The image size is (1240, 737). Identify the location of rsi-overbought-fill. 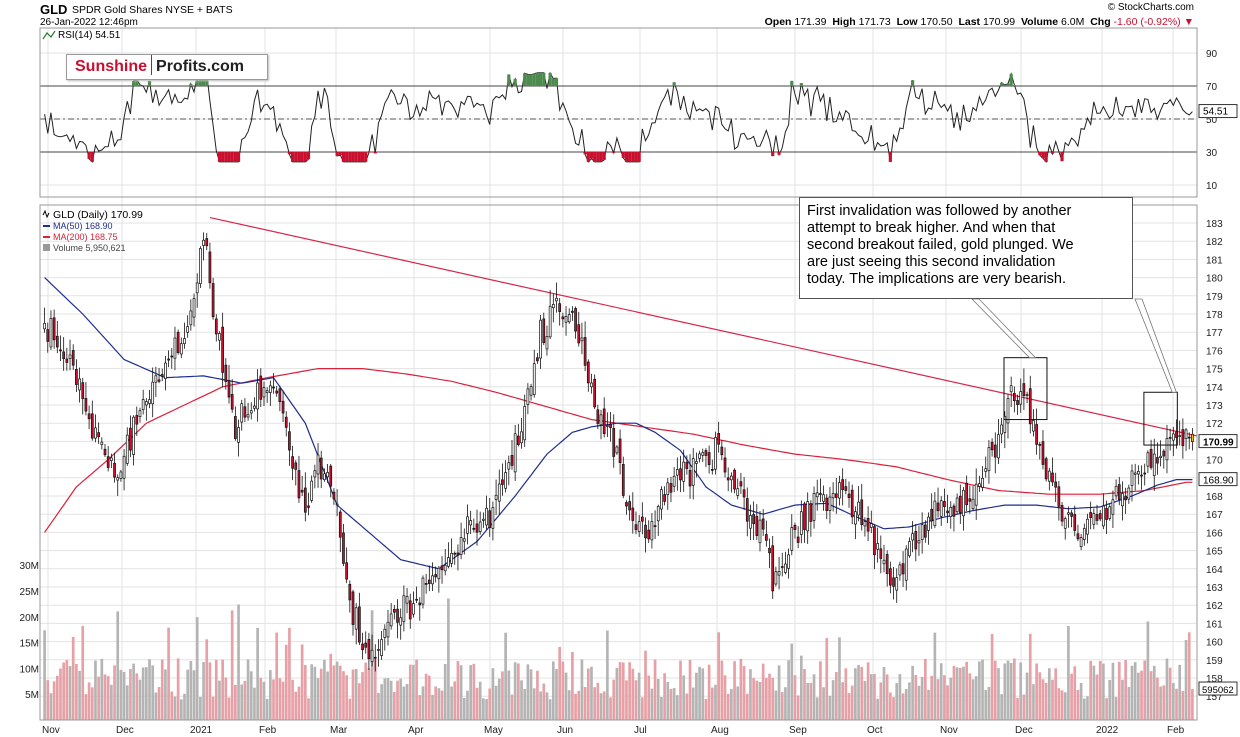
(509, 80).